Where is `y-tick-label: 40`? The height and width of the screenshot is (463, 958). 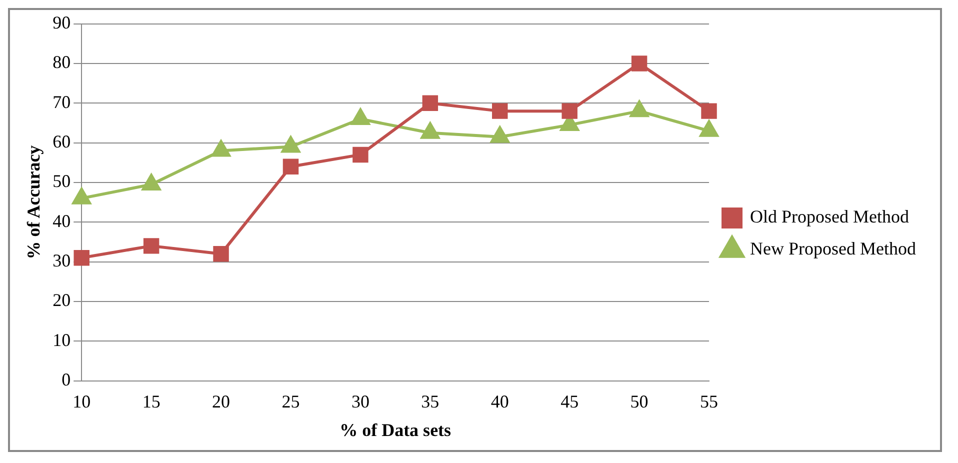 y-tick-label: 40 is located at coordinates (61, 220).